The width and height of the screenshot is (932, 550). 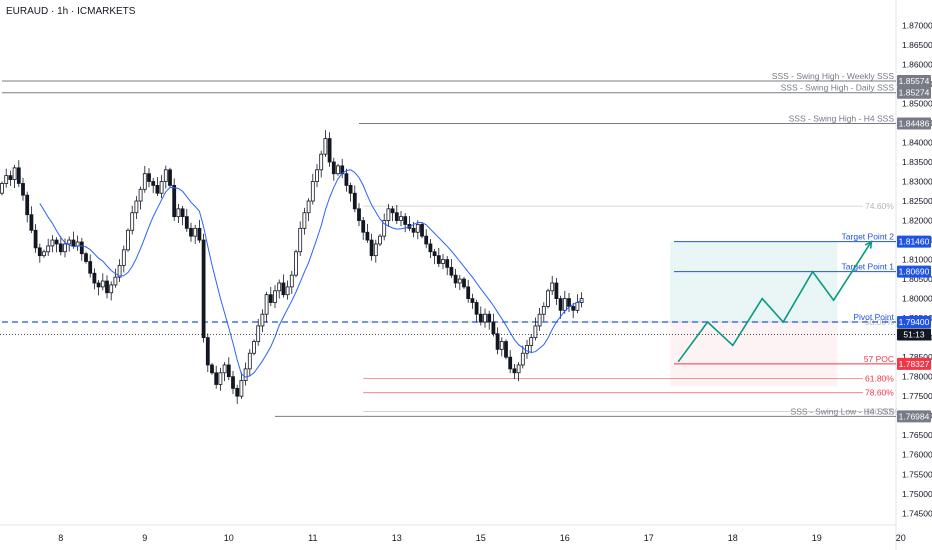 I want to click on x-tick-label: 19, so click(x=817, y=538).